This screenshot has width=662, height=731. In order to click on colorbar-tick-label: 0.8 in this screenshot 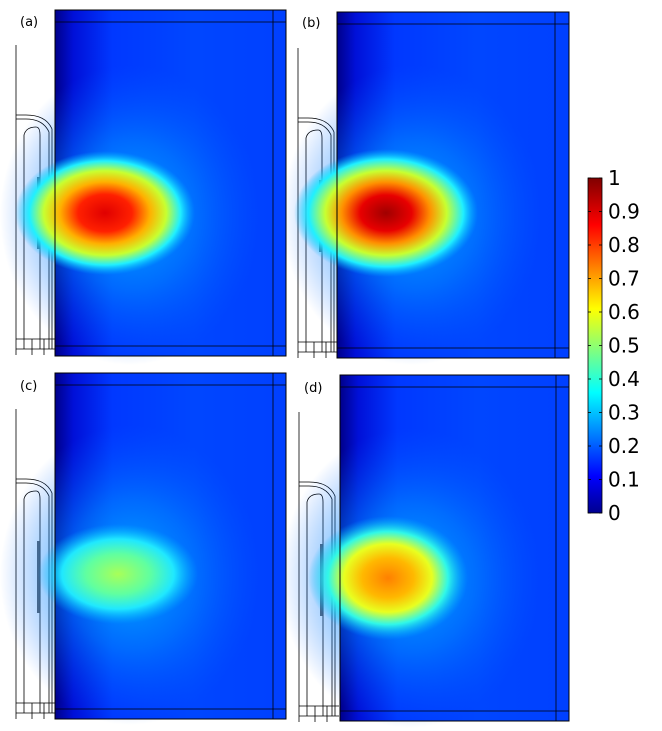, I will do `click(624, 245)`.